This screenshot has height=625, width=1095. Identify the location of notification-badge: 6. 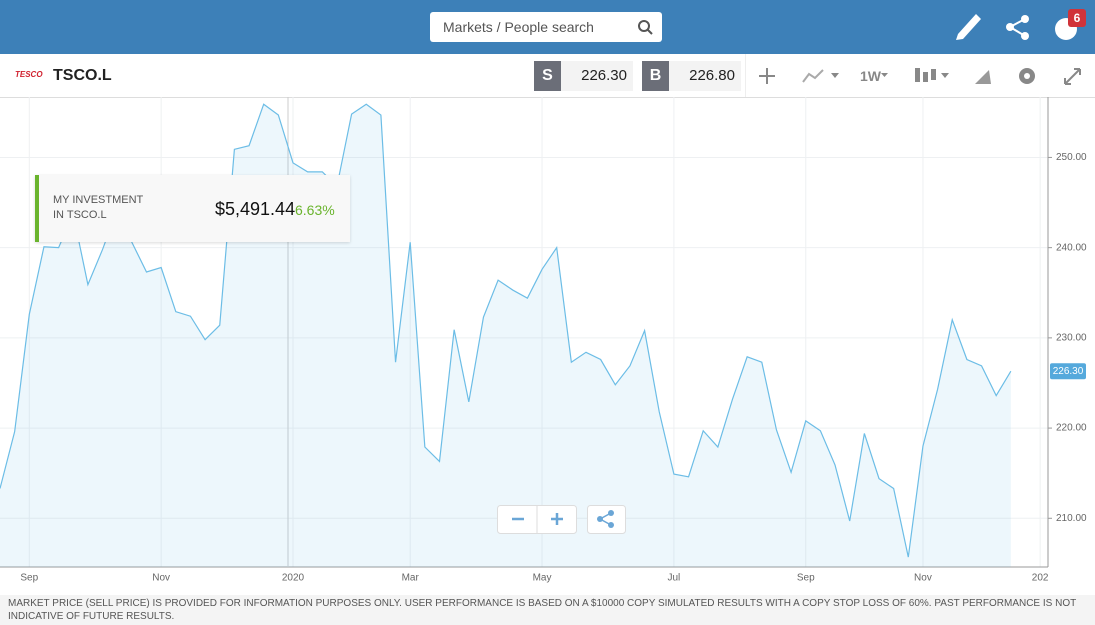
(1077, 18).